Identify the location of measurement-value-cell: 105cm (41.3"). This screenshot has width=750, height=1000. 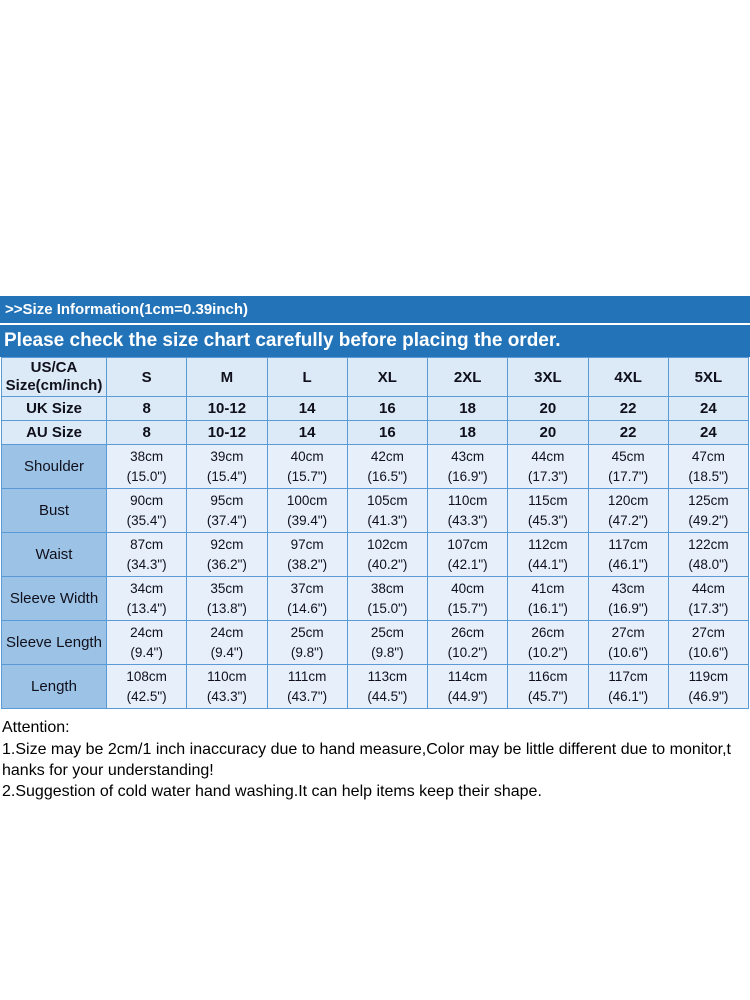
(387, 510).